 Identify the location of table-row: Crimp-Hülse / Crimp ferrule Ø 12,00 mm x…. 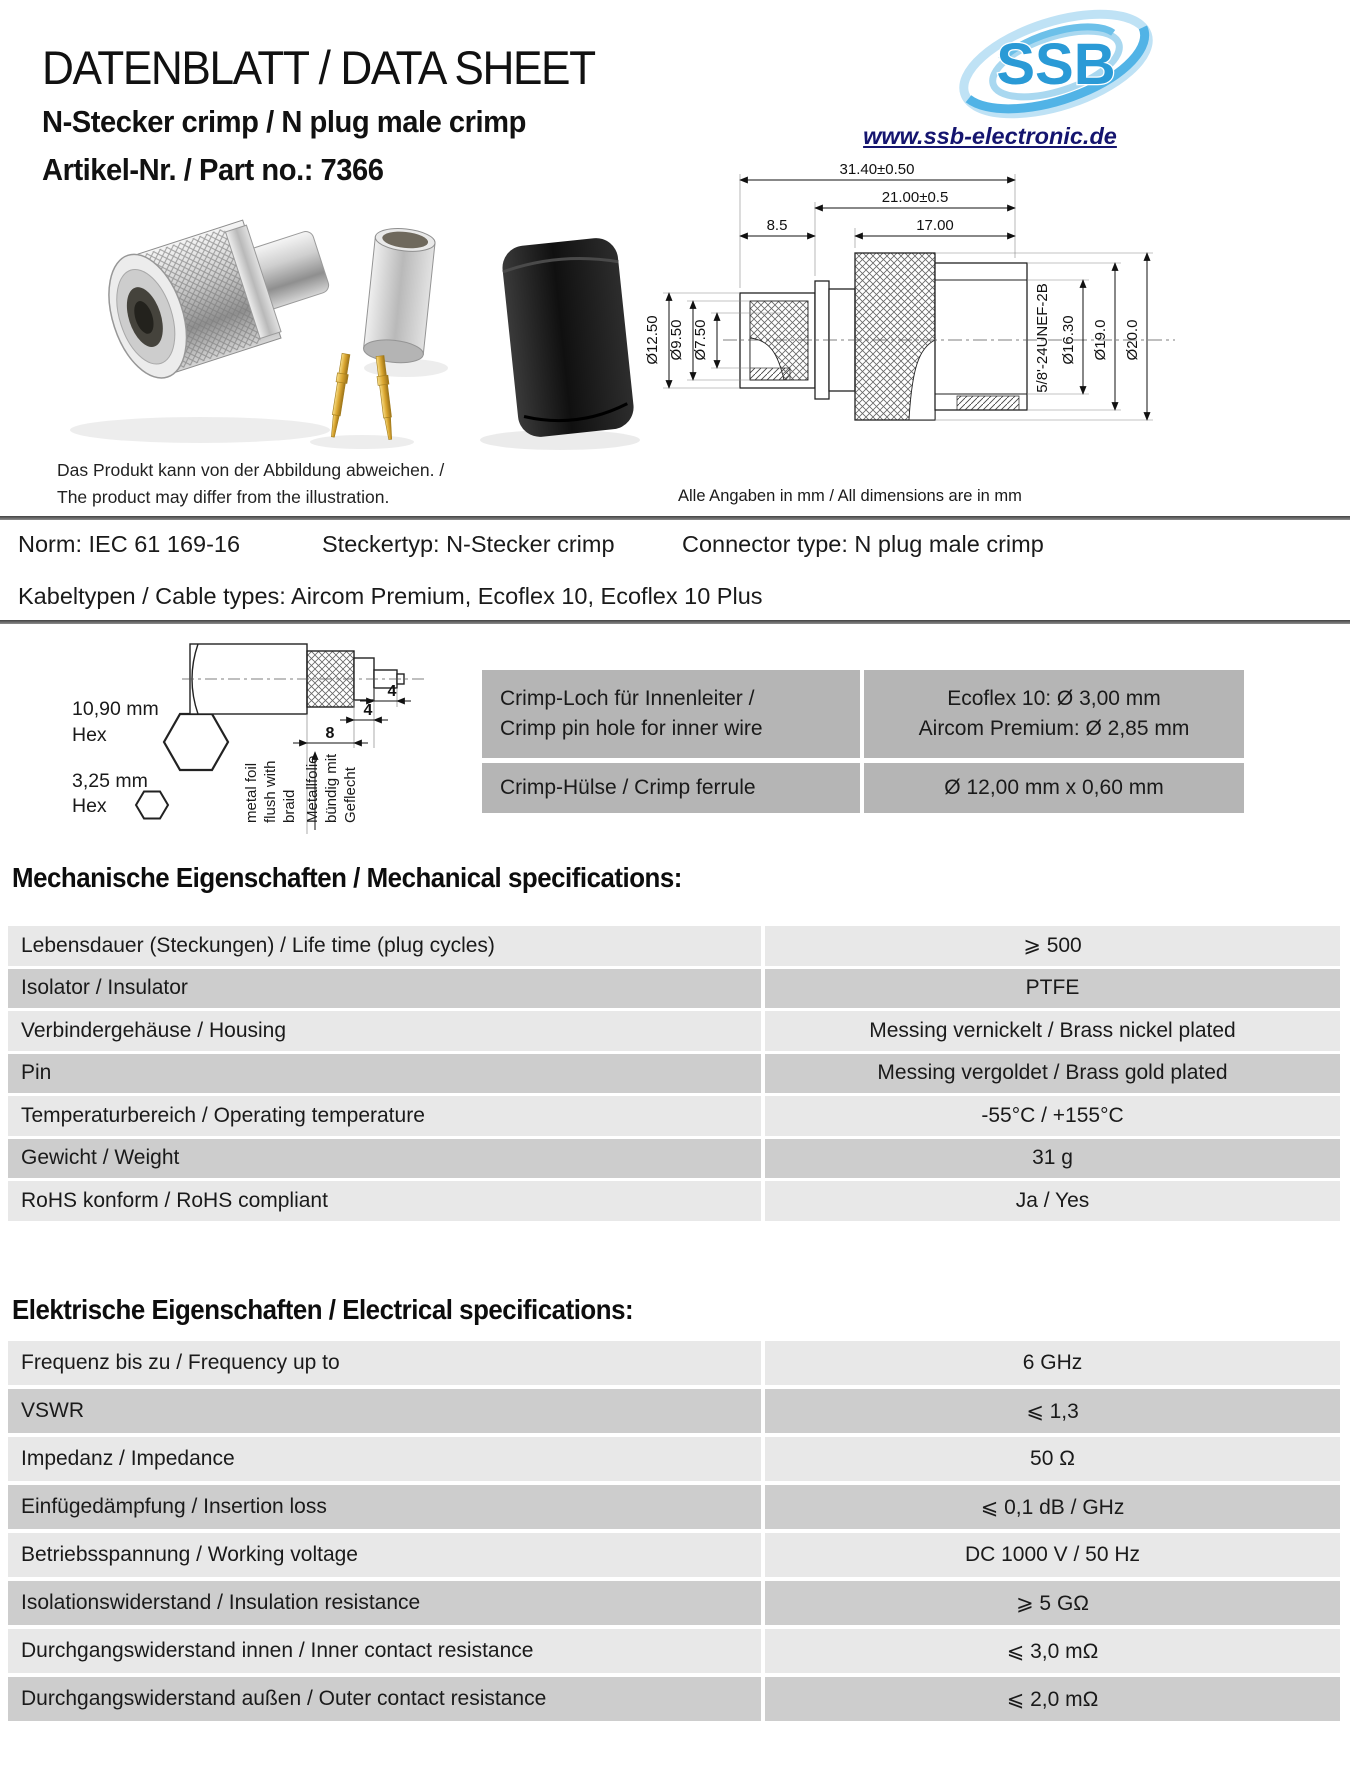
(863, 788).